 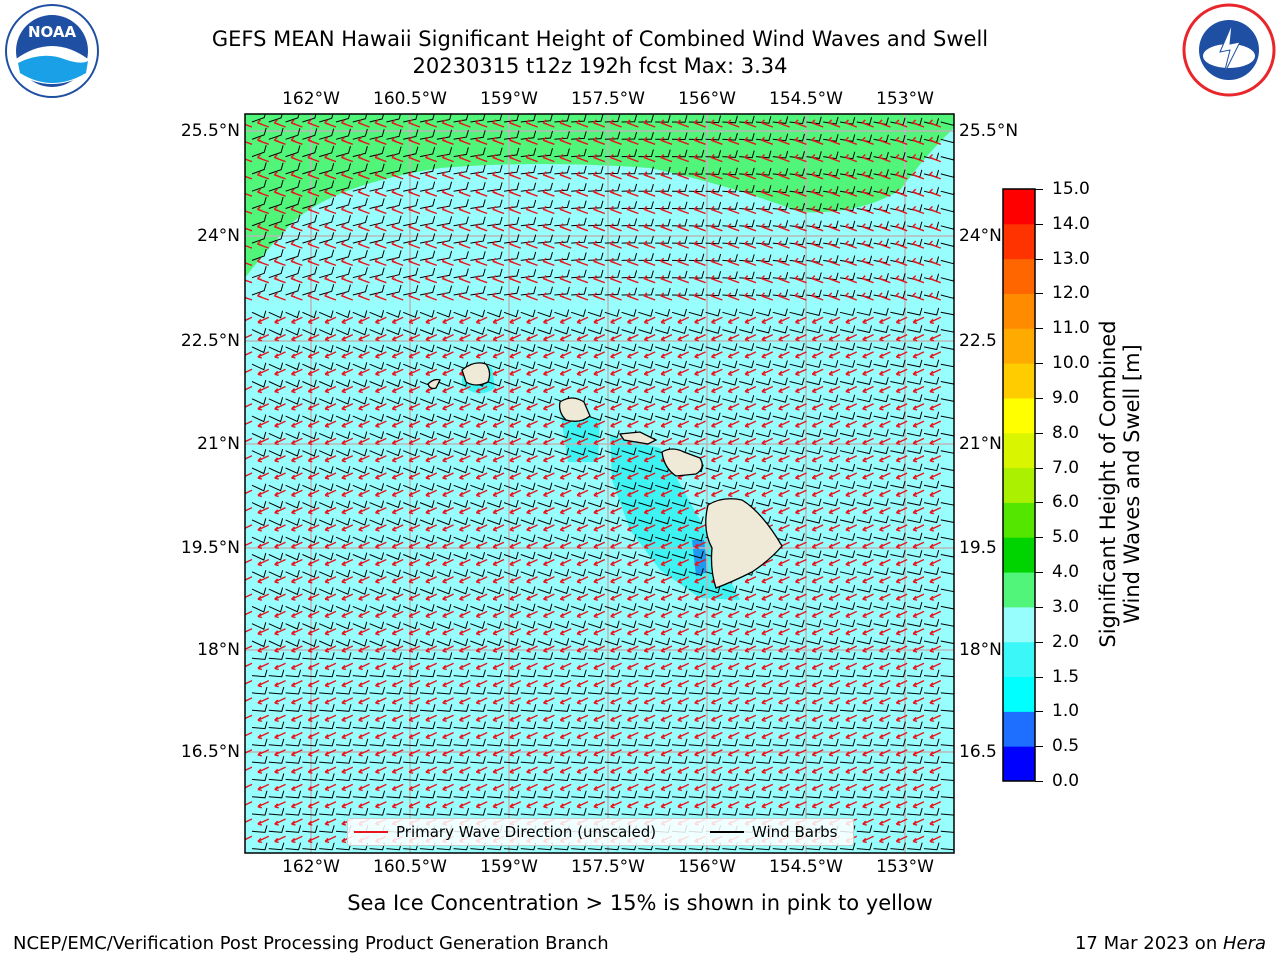 What do you see at coordinates (526, 832) in the screenshot?
I see `legend-wave-label: Primary Wave Direction (unscaled)` at bounding box center [526, 832].